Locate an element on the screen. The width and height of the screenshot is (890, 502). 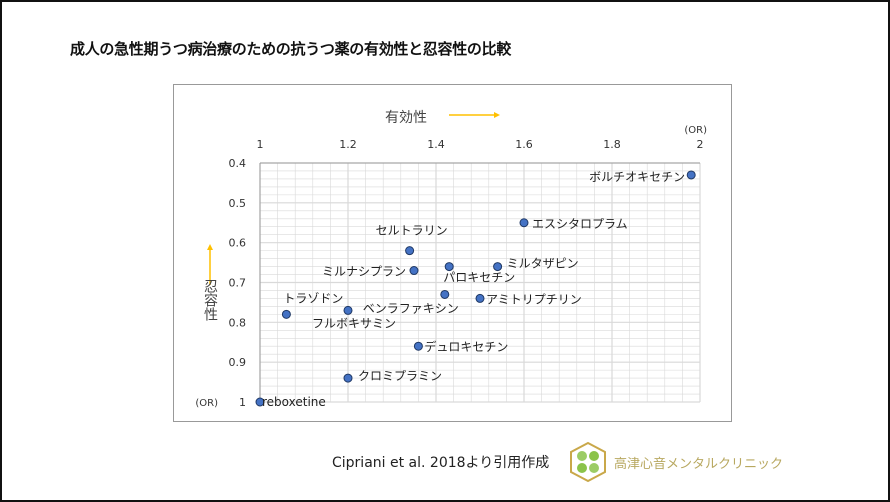
data-label: パロキセチン is located at coordinates (479, 278).